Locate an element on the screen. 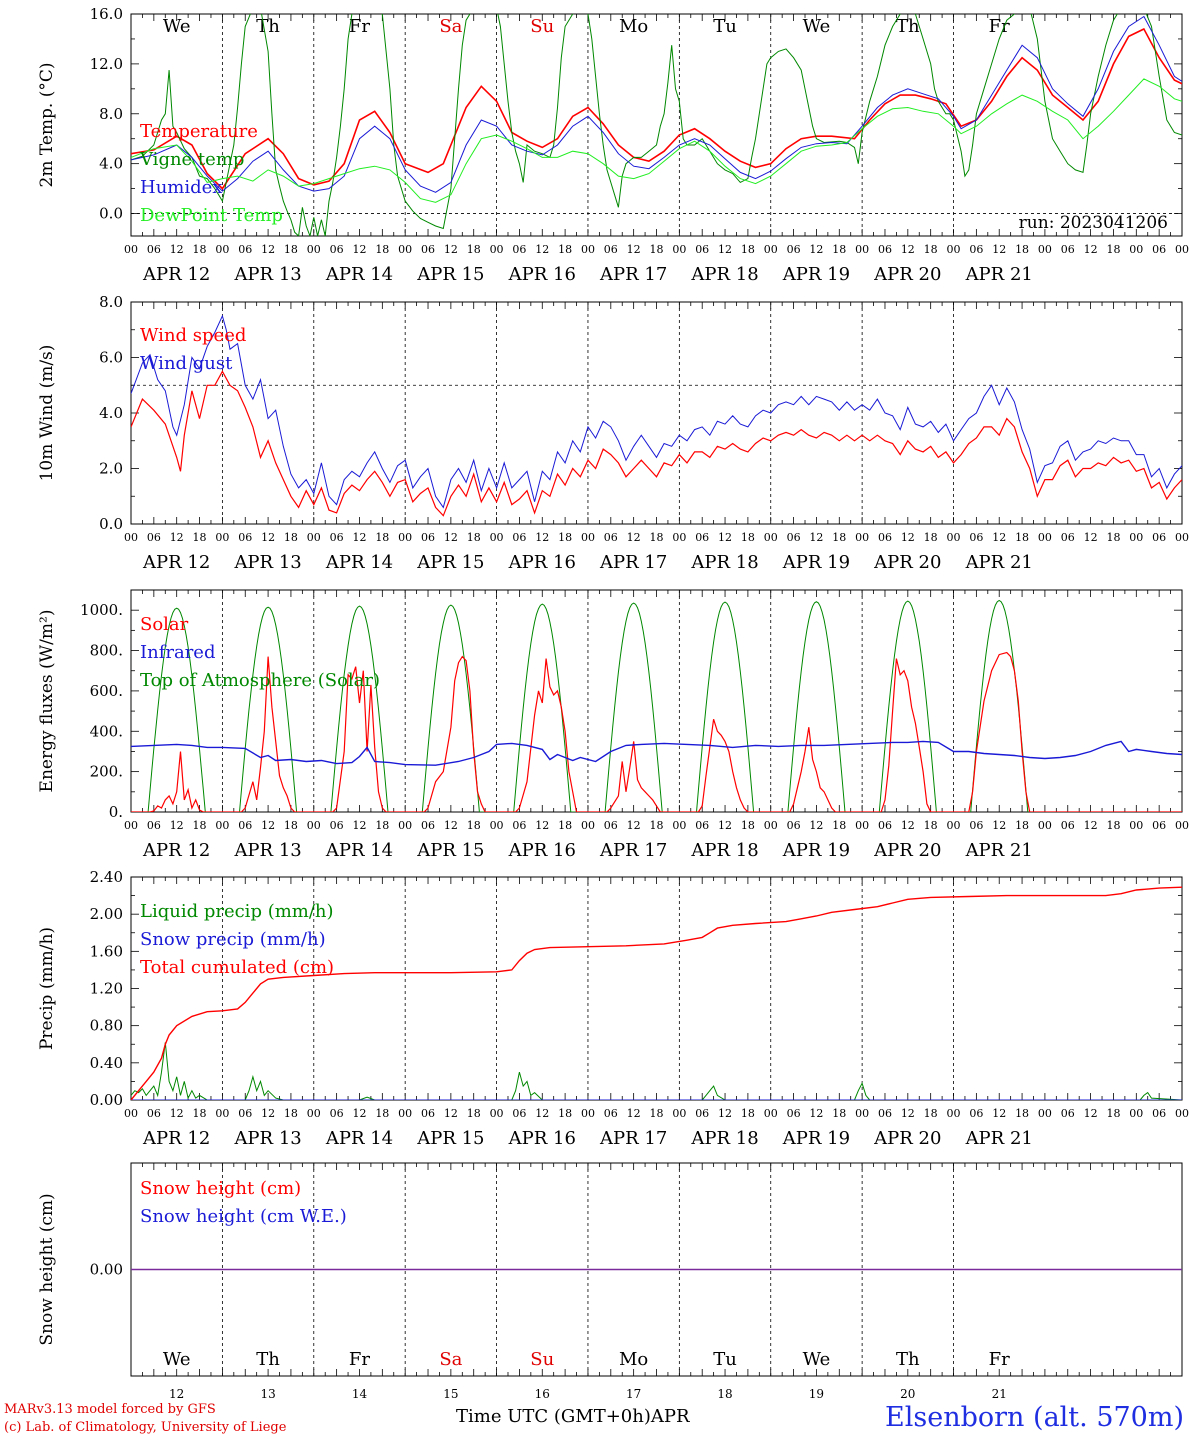 Image resolution: width=1194 pixels, height=1440 pixels. y-tick-label: 8.0 is located at coordinates (111, 114).